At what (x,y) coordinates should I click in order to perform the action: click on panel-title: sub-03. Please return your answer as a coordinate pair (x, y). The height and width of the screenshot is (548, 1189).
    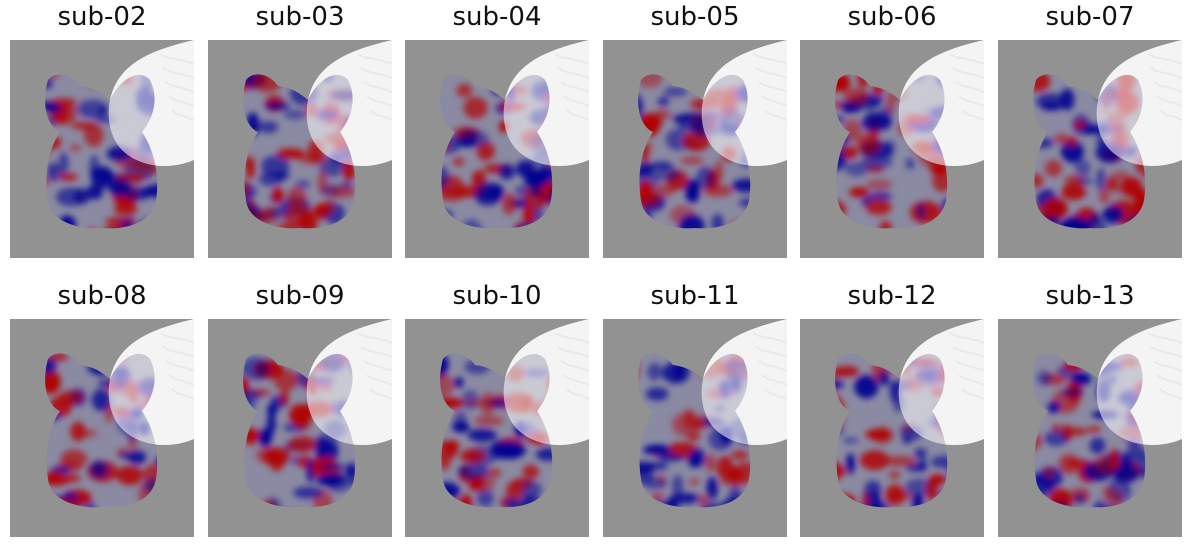
    Looking at the image, I should click on (300, 17).